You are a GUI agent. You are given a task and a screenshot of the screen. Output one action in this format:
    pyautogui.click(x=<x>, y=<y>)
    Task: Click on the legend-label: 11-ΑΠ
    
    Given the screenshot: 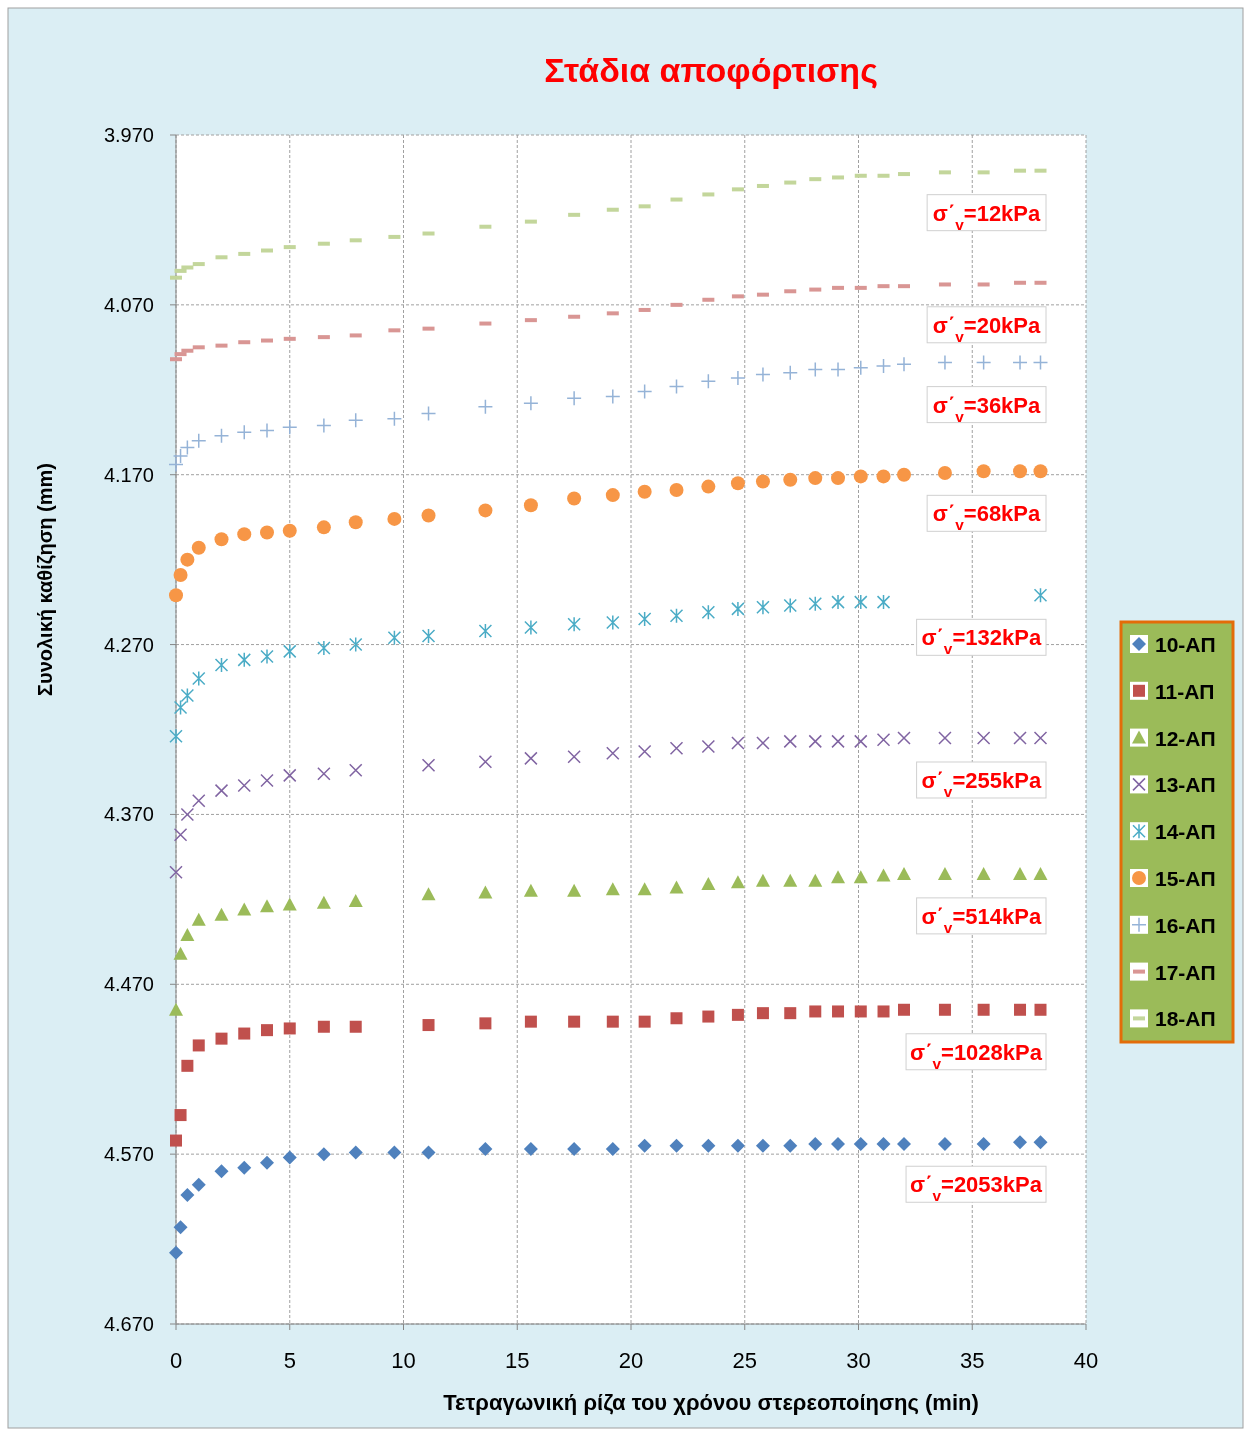 What is the action you would take?
    pyautogui.click(x=1185, y=691)
    